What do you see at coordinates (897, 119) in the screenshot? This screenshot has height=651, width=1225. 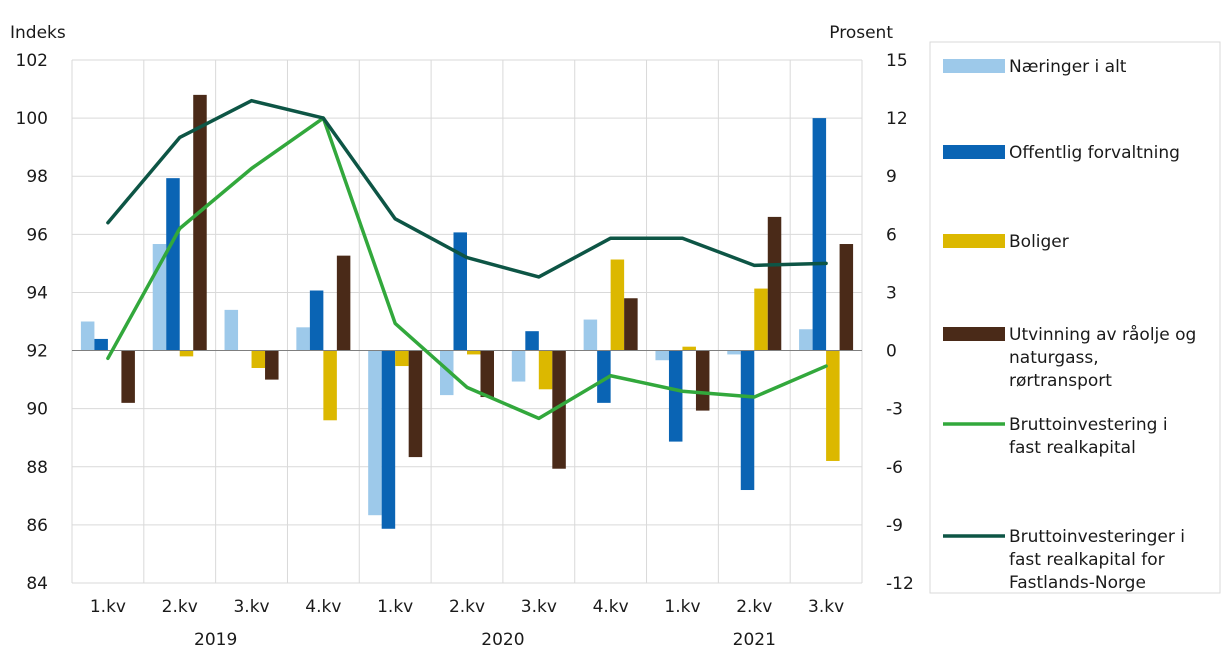 I see `right-tick-label: 12` at bounding box center [897, 119].